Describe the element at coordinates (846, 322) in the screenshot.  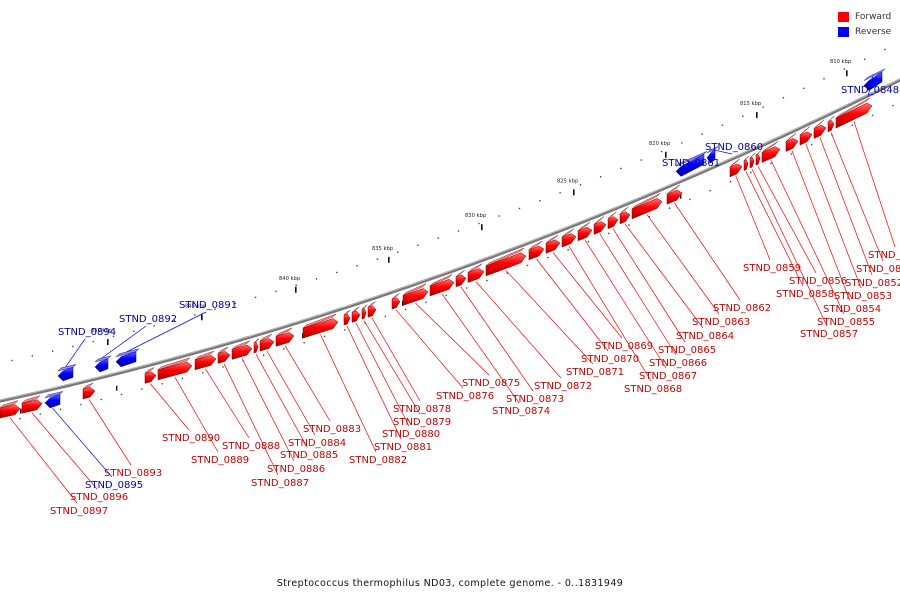
I see `gene-label: STND_0855` at that location.